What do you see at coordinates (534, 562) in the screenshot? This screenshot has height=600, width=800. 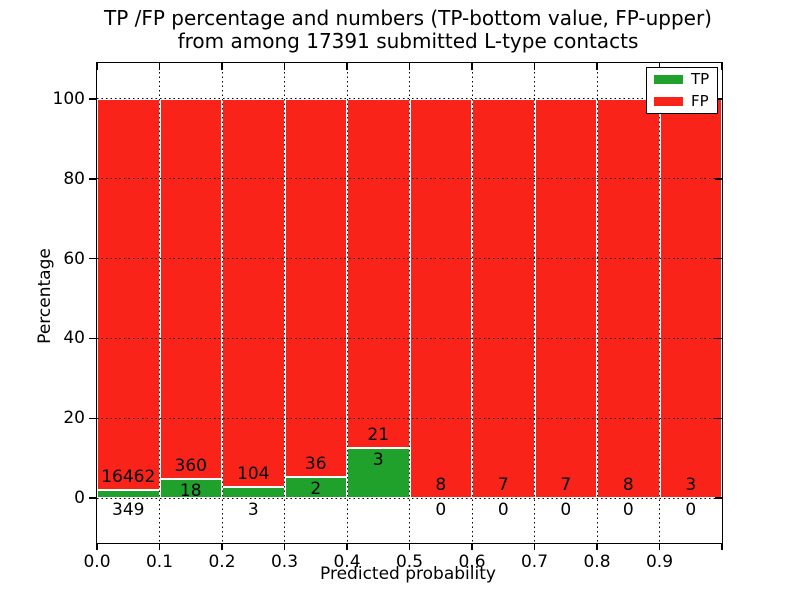 I see `x-tick-label: 0.7` at bounding box center [534, 562].